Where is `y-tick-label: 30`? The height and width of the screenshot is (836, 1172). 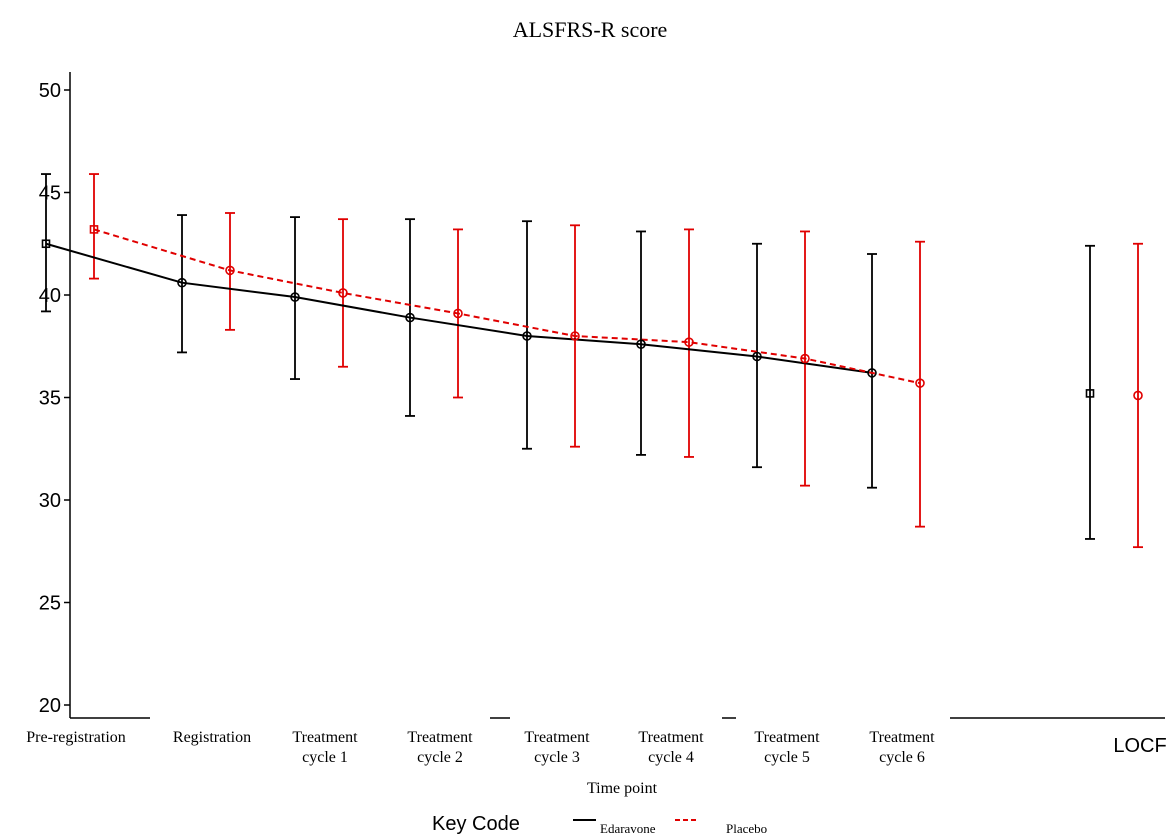 y-tick-label: 30 is located at coordinates (50, 501).